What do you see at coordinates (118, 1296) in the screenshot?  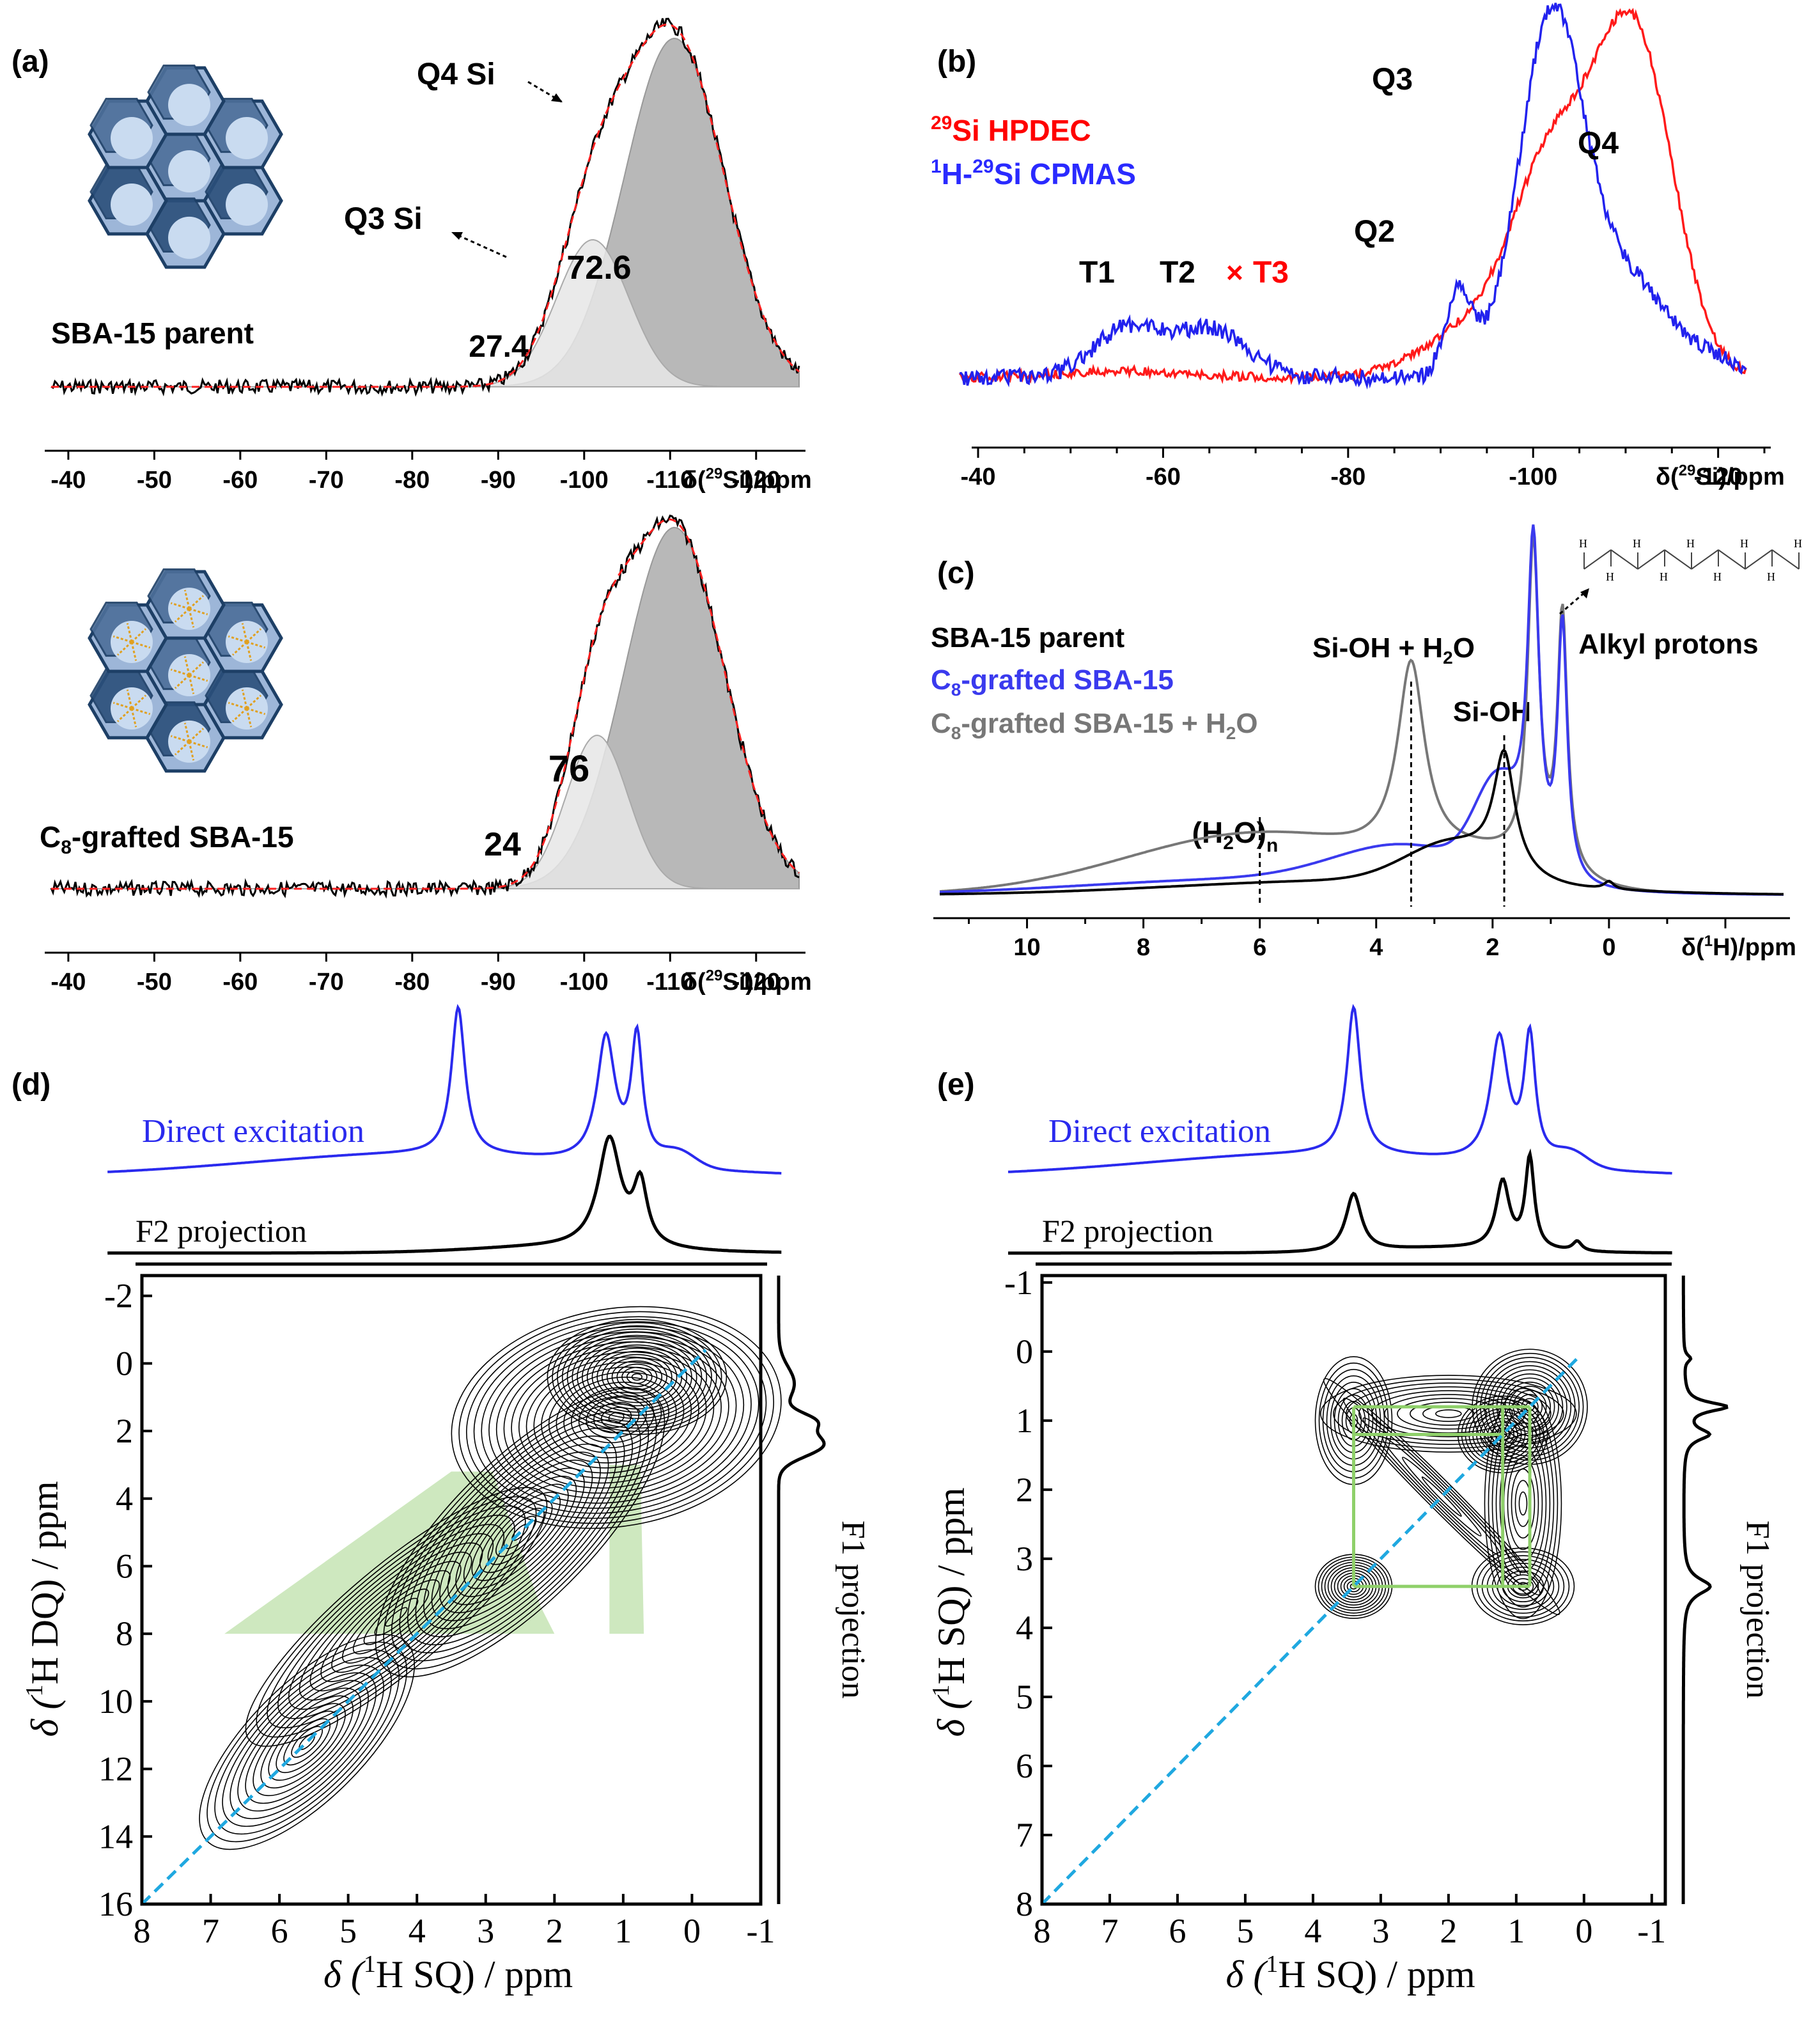 I see `y-tick-label: -2` at bounding box center [118, 1296].